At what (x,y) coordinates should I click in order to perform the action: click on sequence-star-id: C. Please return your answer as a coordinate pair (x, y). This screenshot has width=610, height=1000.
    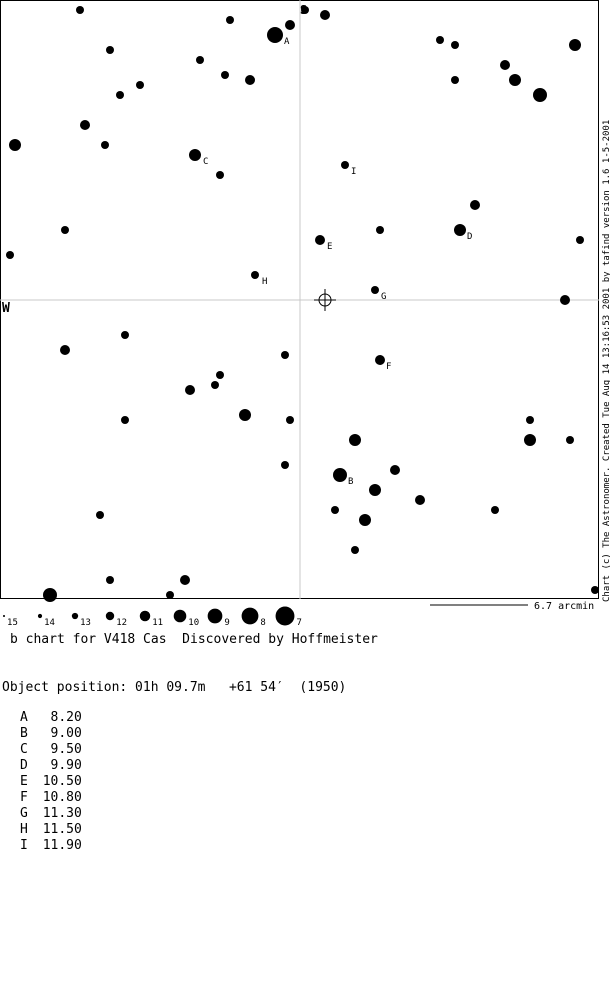
    Looking at the image, I should click on (24, 749).